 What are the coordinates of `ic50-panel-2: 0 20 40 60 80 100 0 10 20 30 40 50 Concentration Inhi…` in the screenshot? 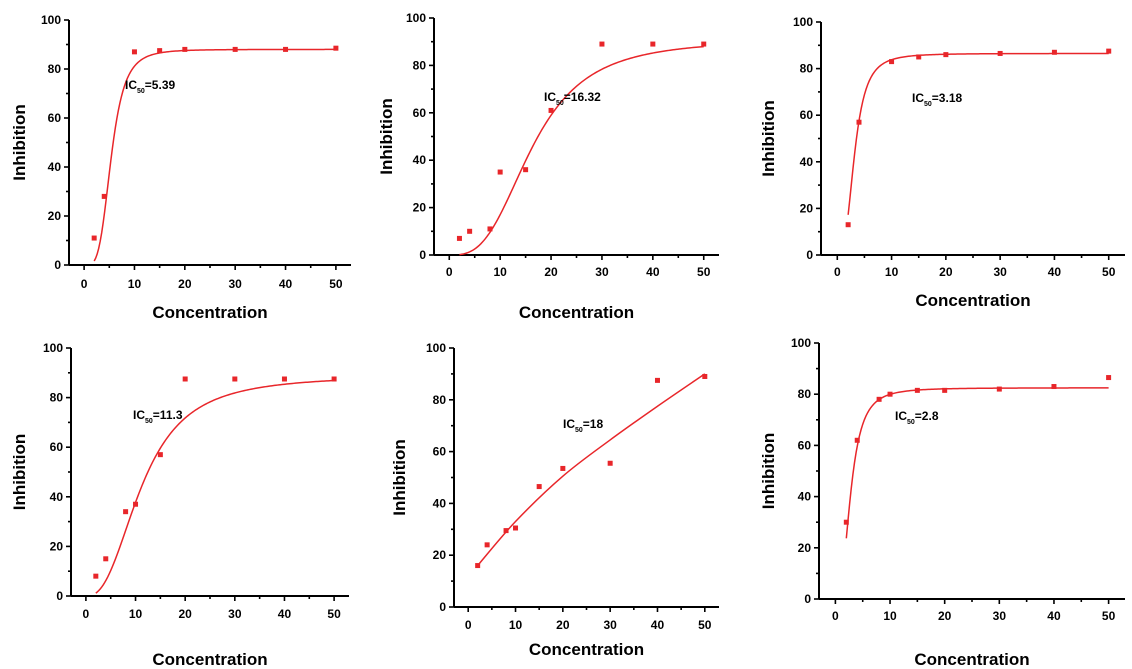 It's located at (548, 166).